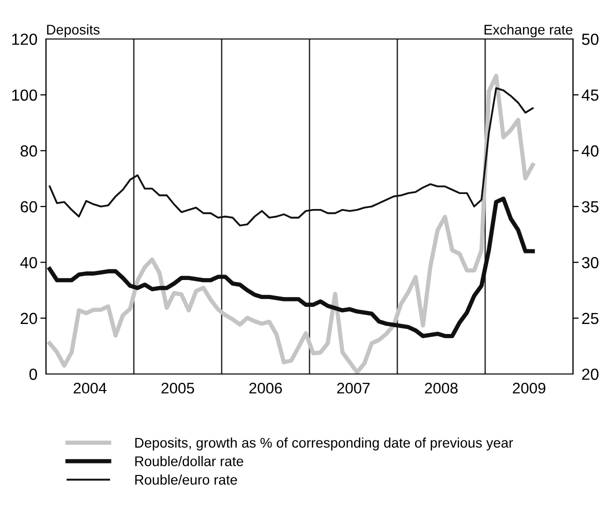 The height and width of the screenshot is (530, 603). Describe the element at coordinates (590, 95) in the screenshot. I see `y2-tick-label: 45` at that location.